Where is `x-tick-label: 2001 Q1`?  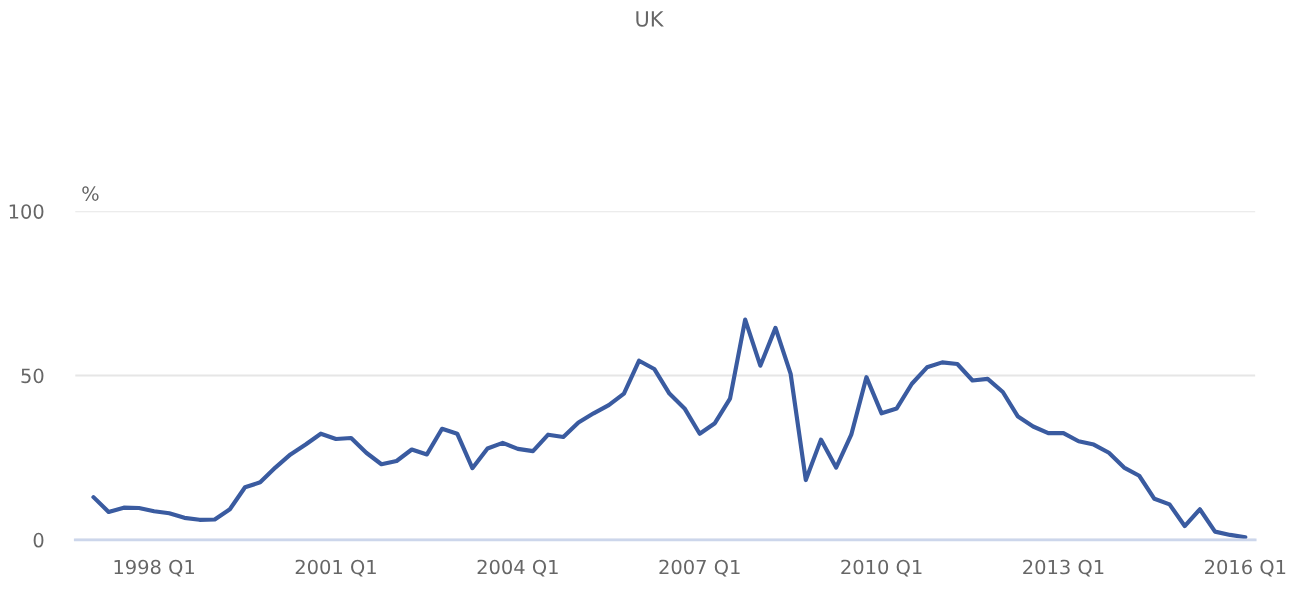
x-tick-label: 2001 Q1 is located at coordinates (335, 568).